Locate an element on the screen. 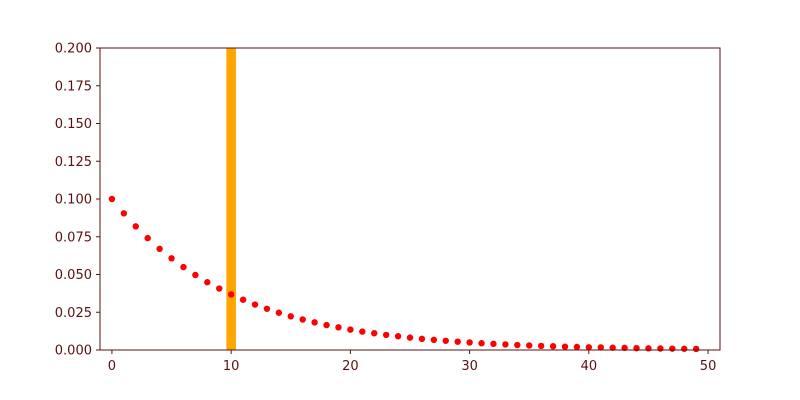  y-tick-label: 0.200 is located at coordinates (73, 49).